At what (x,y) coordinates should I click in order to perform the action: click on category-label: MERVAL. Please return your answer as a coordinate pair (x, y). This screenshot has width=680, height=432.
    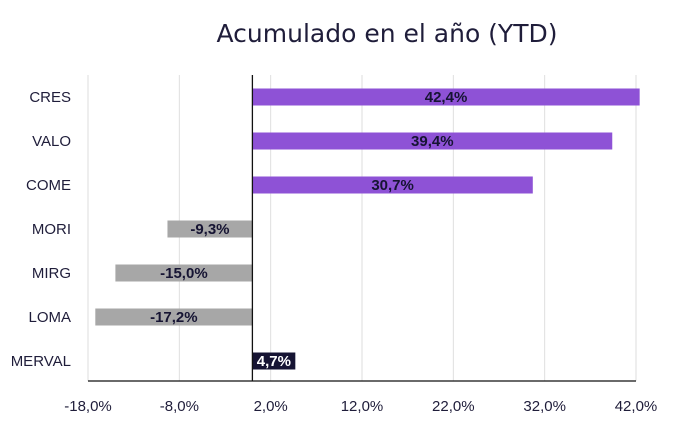
    Looking at the image, I should click on (41, 361).